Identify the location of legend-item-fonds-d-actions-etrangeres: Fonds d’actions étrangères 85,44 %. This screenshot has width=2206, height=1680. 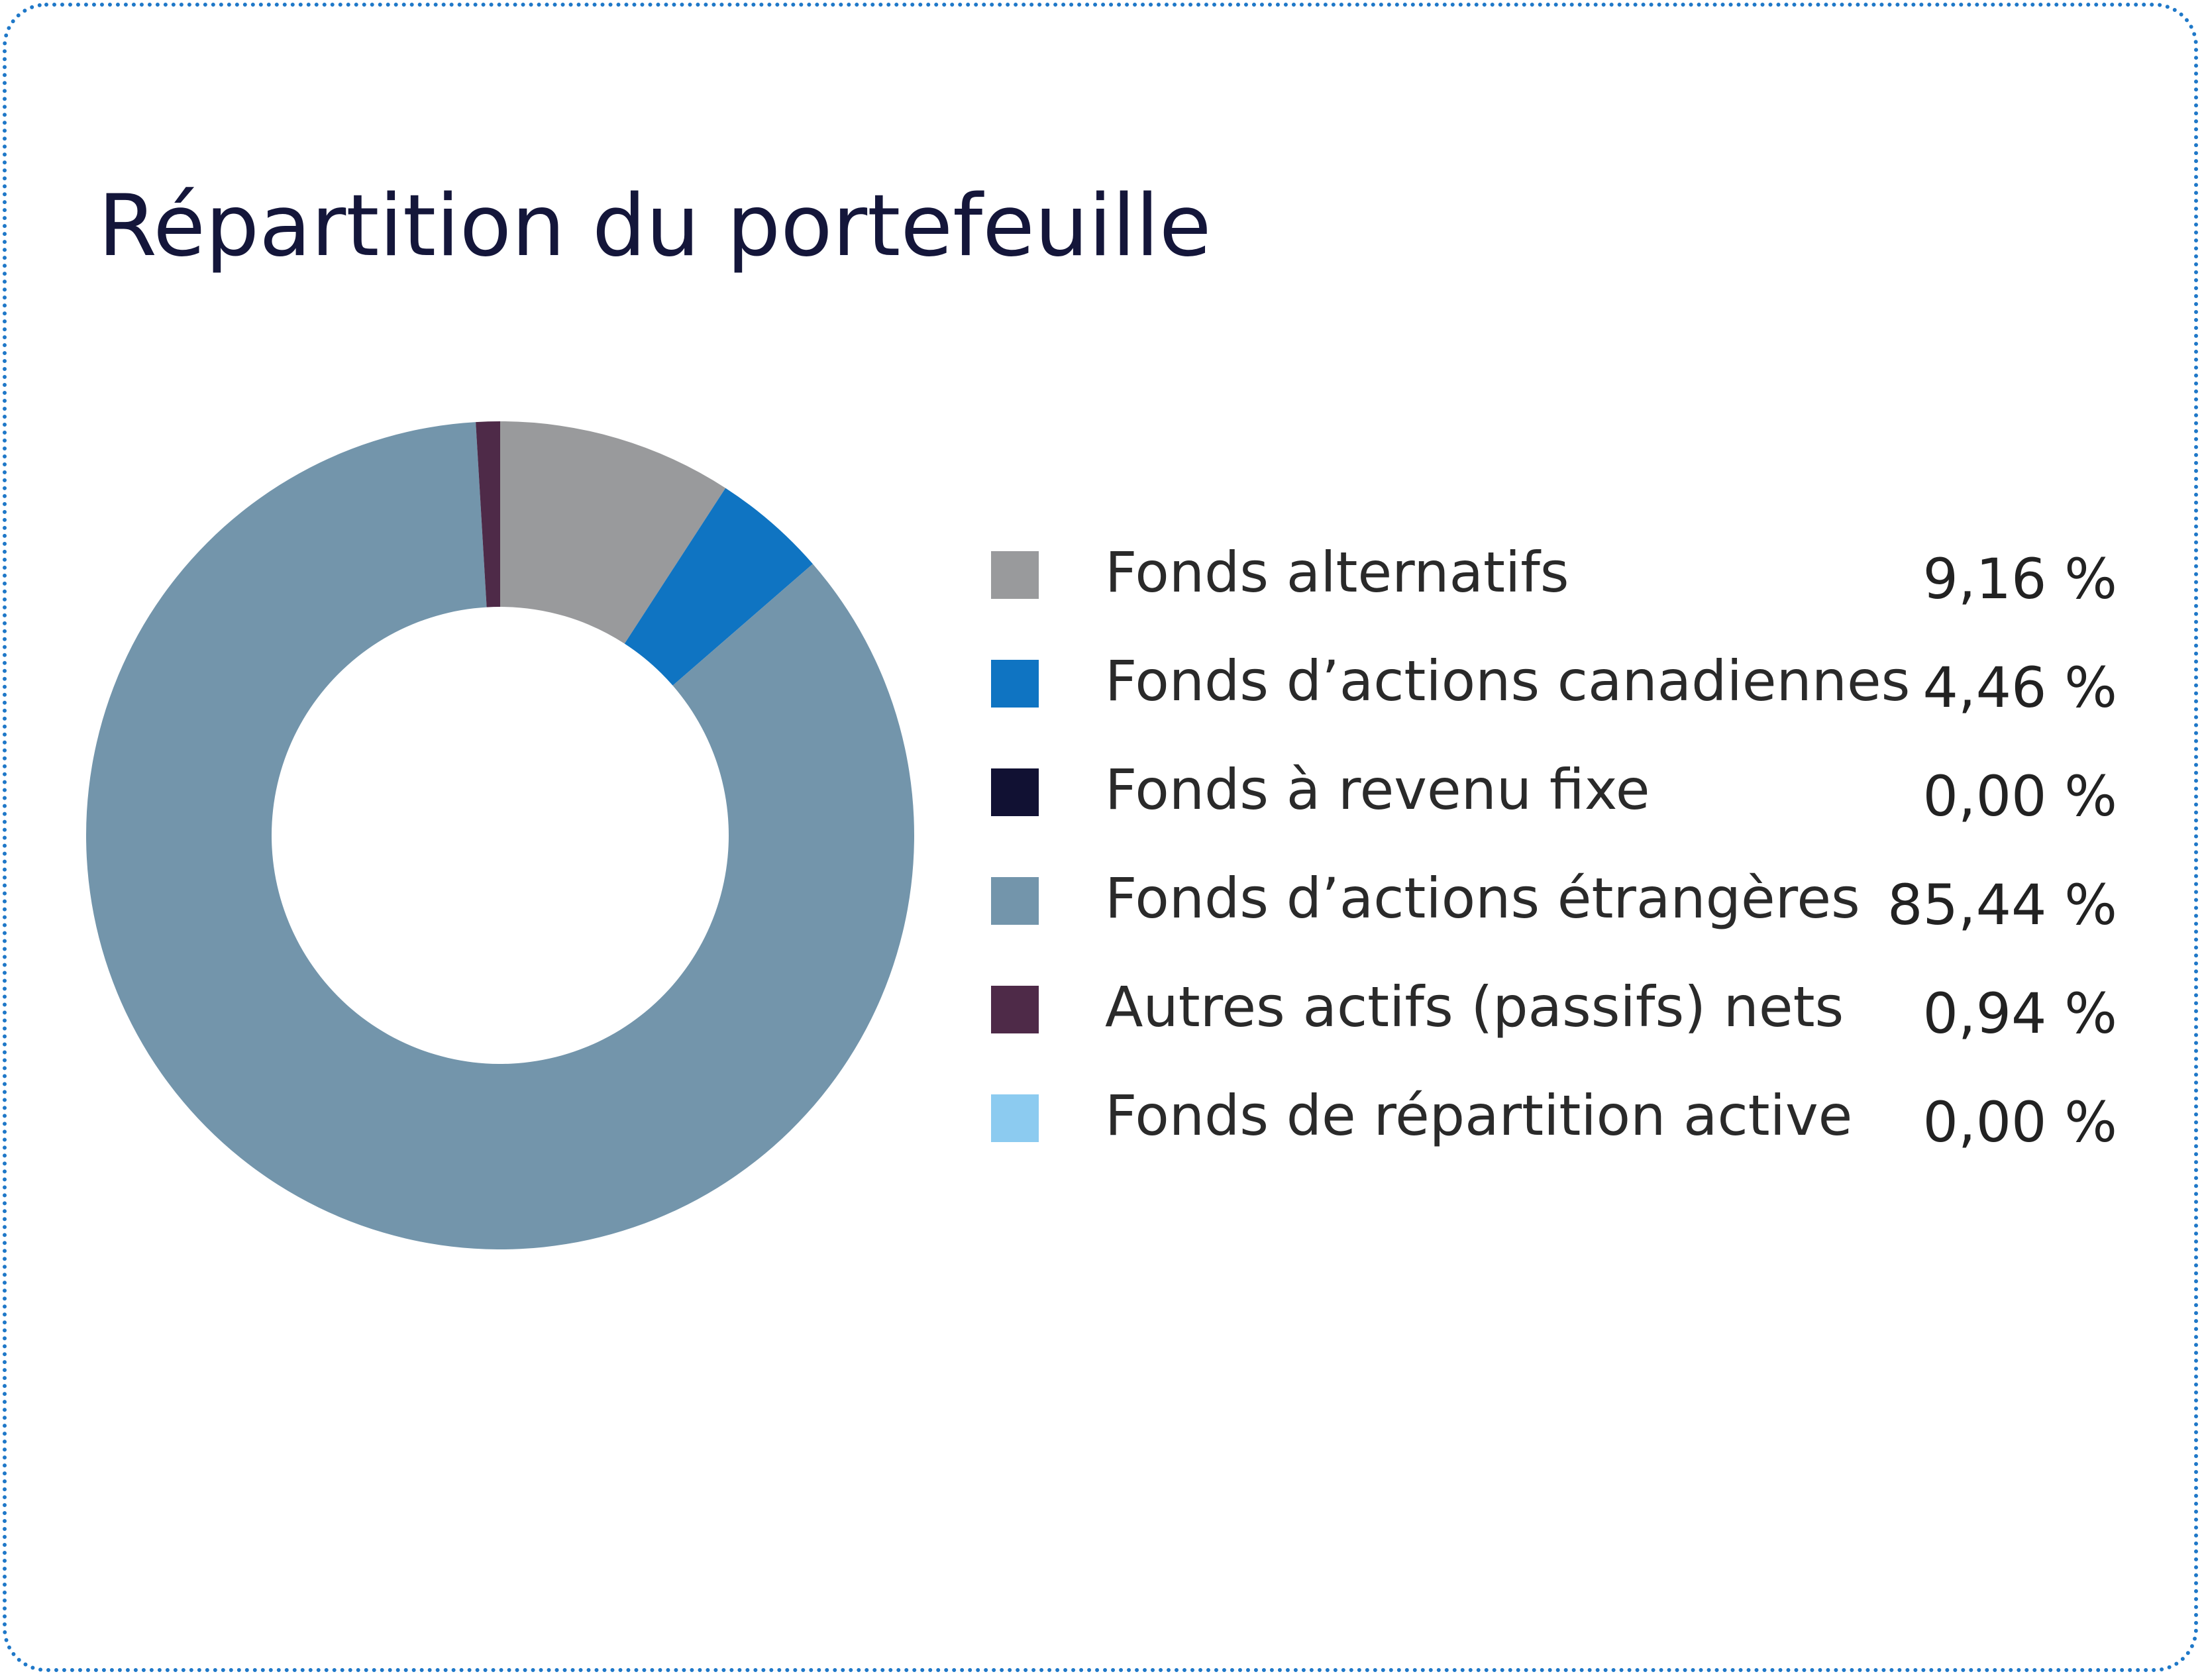
(1554, 910).